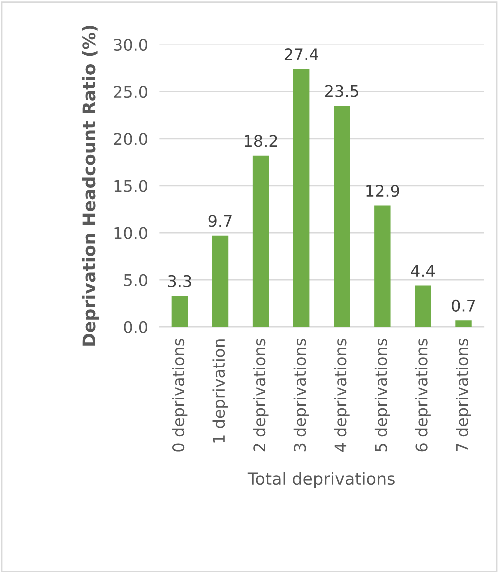 The width and height of the screenshot is (499, 574). Describe the element at coordinates (301, 54) in the screenshot. I see `data-label: 27.4` at that location.